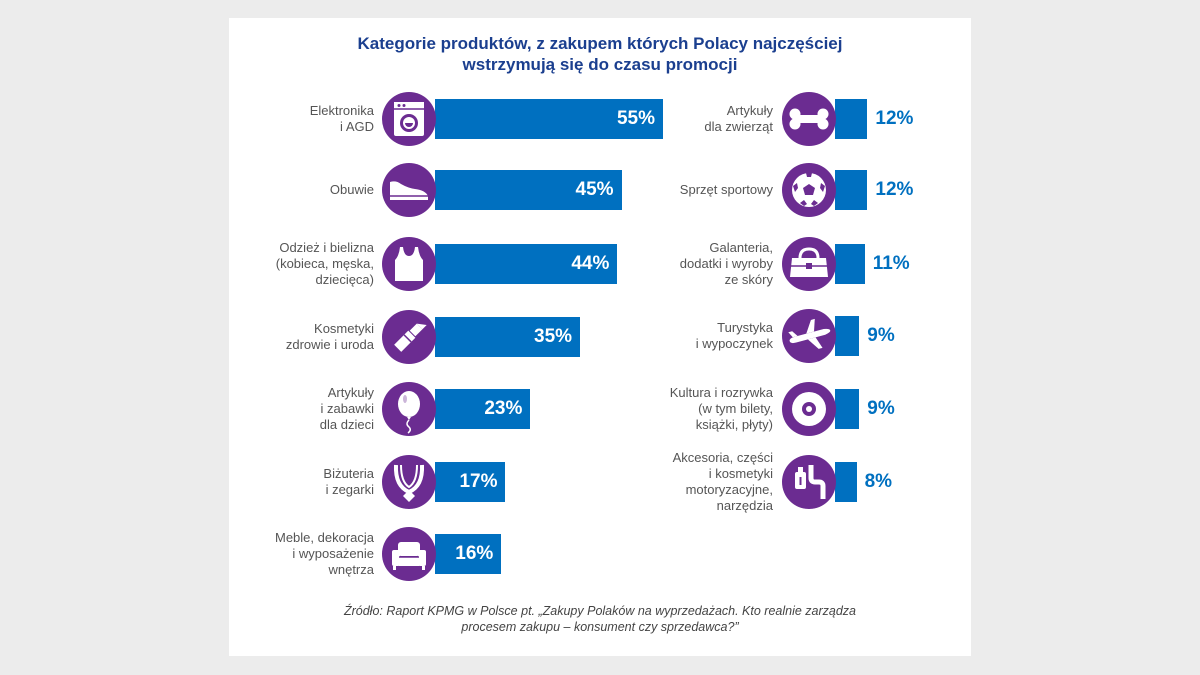  Describe the element at coordinates (594, 189) in the screenshot. I see `value-label-left-2: 45%` at that location.